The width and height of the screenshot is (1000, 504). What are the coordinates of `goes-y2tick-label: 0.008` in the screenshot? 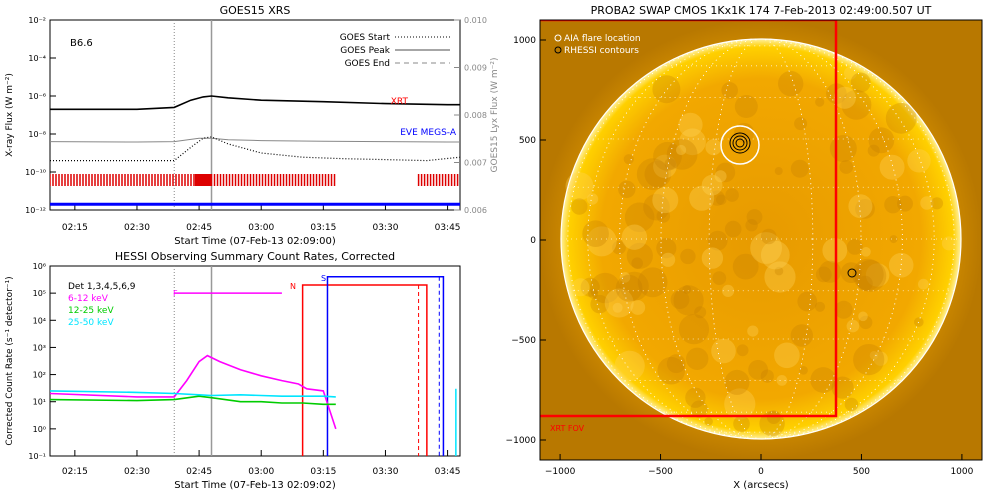 It's located at (475, 115).